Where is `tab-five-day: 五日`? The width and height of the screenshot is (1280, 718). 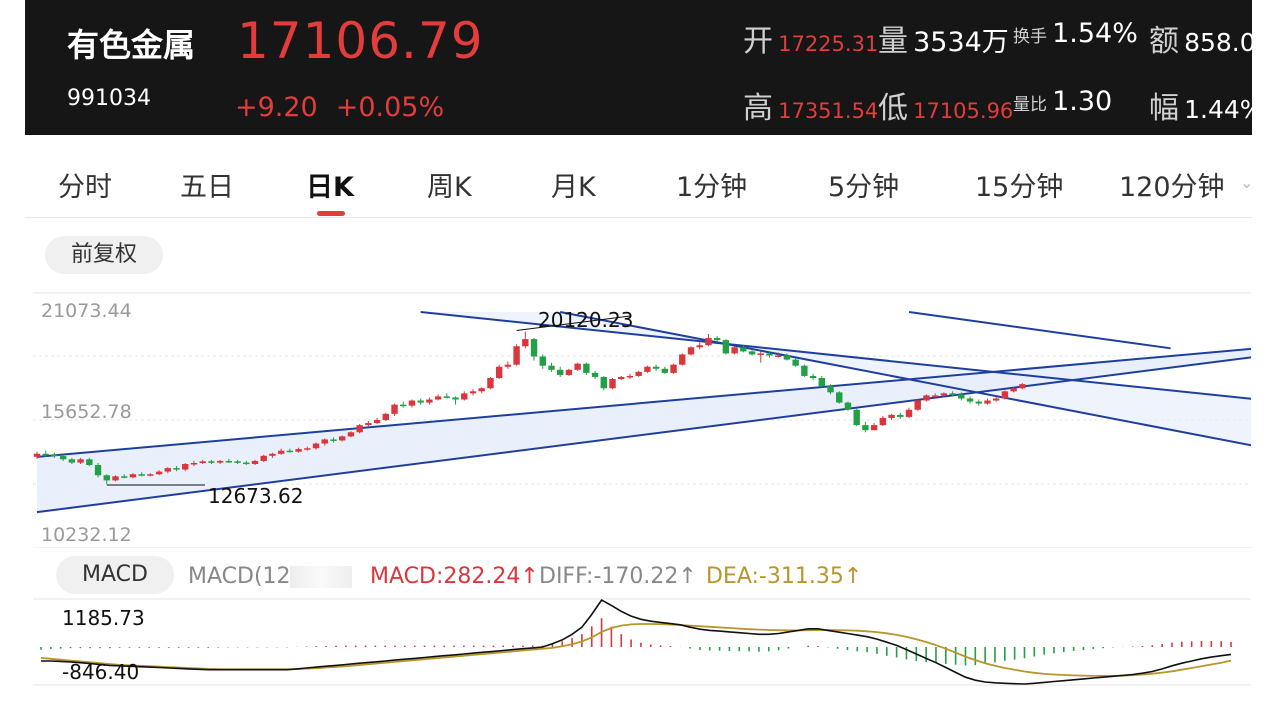
tab-five-day: 五日 is located at coordinates (207, 187).